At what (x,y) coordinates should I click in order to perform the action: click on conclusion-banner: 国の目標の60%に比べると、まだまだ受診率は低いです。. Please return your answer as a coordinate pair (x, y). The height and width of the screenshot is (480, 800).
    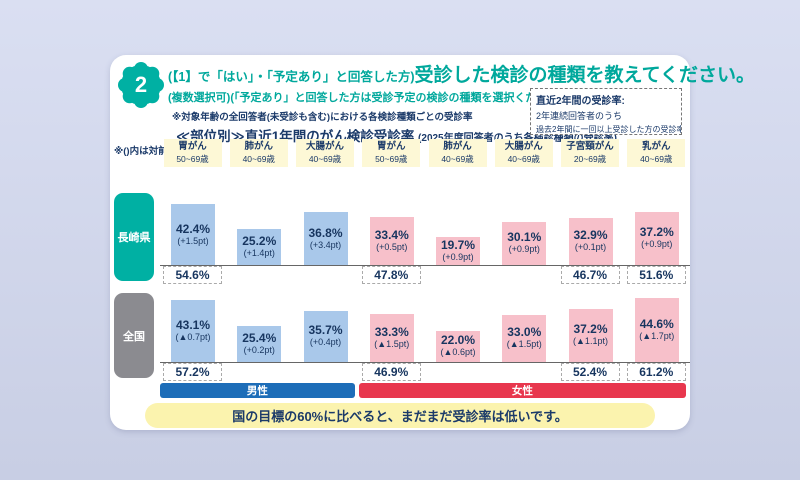
    Looking at the image, I should click on (400, 415).